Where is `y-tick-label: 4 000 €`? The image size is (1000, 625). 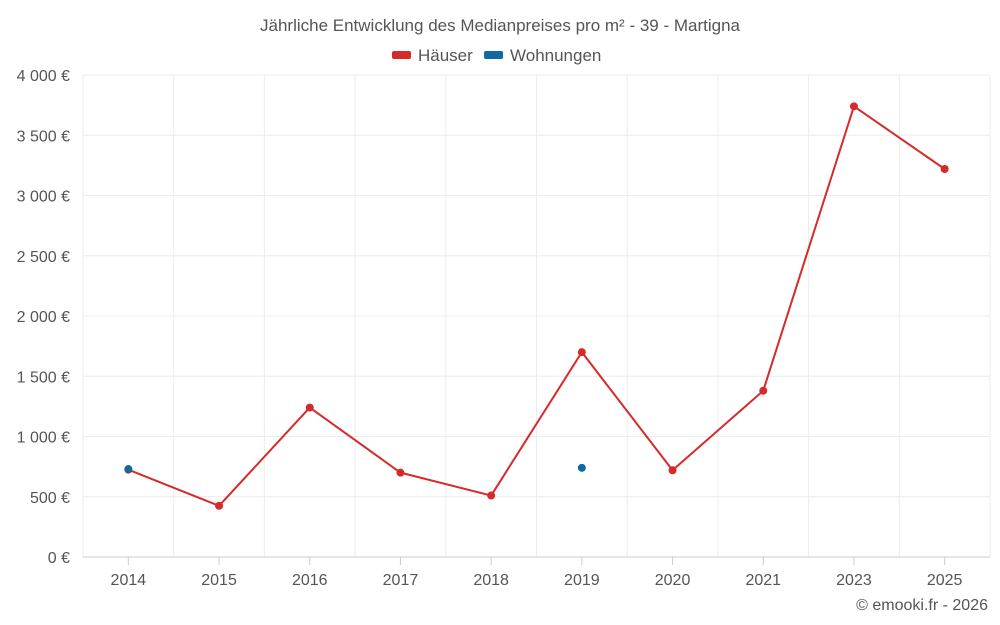 y-tick-label: 4 000 € is located at coordinates (43, 76).